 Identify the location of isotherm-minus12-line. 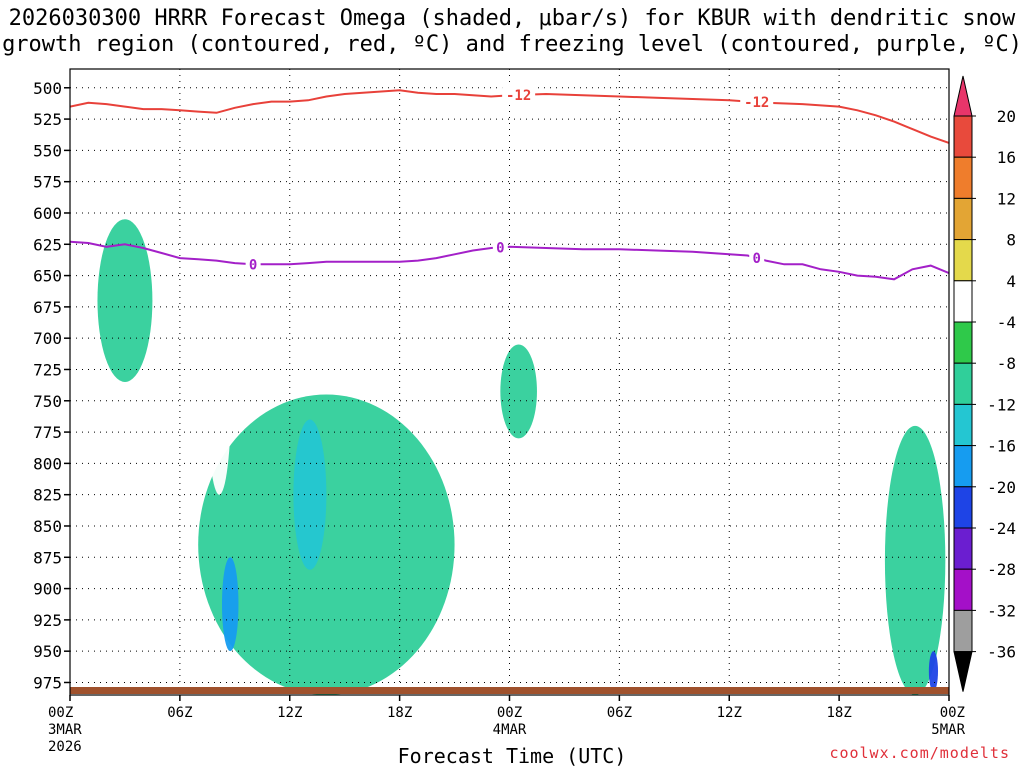
(509, 116).